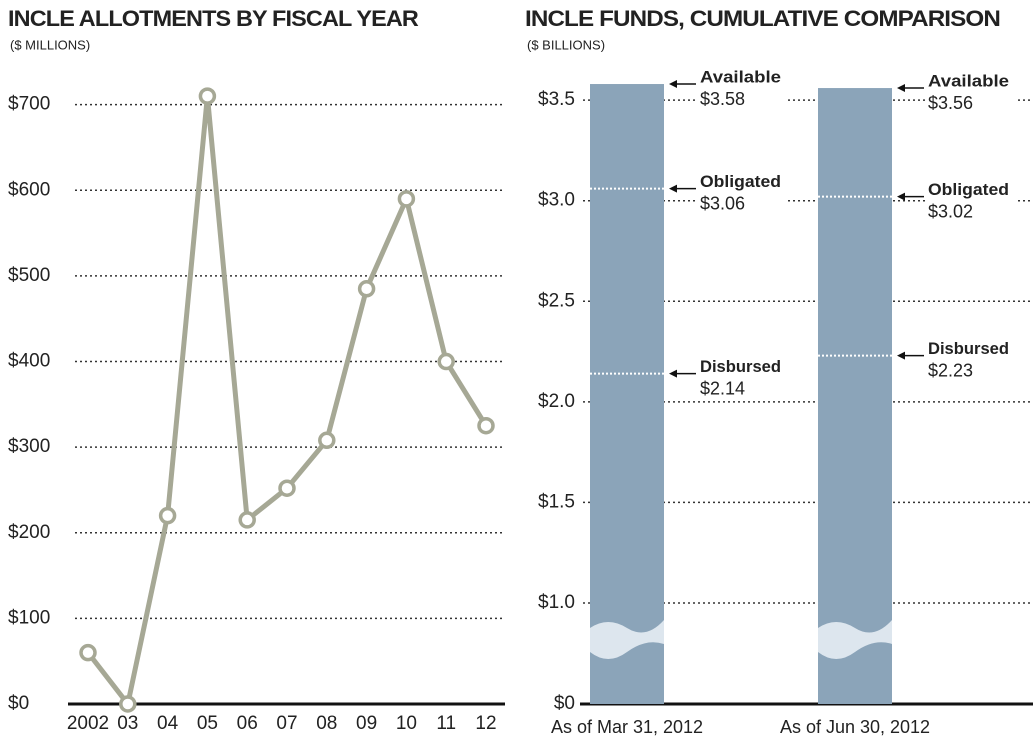 Image resolution: width=1033 pixels, height=746 pixels. What do you see at coordinates (326, 723) in the screenshot?
I see `x-tick-label: 08` at bounding box center [326, 723].